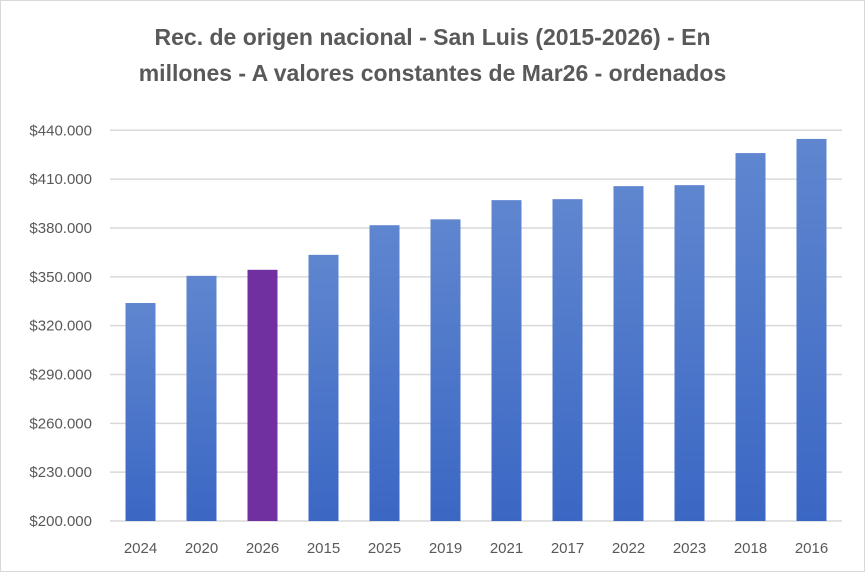 The width and height of the screenshot is (865, 572). I want to click on x-tick-label: 2025, so click(384, 548).